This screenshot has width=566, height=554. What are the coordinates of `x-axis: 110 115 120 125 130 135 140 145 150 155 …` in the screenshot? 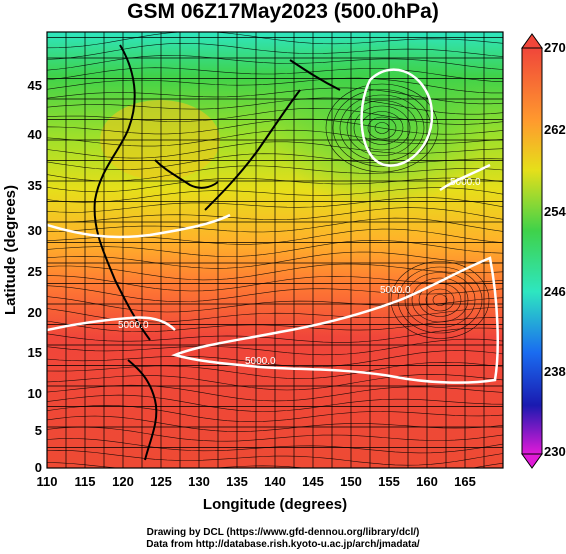 It's located at (256, 493).